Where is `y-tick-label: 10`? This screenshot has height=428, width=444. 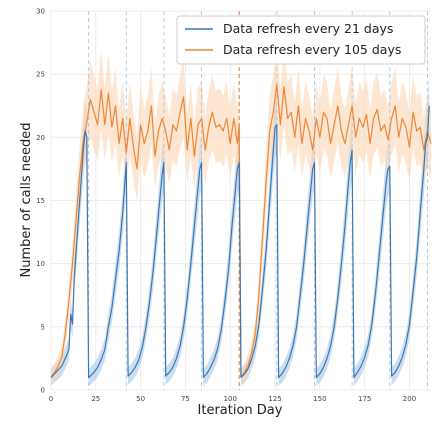 y-tick-label: 10 is located at coordinates (40, 264).